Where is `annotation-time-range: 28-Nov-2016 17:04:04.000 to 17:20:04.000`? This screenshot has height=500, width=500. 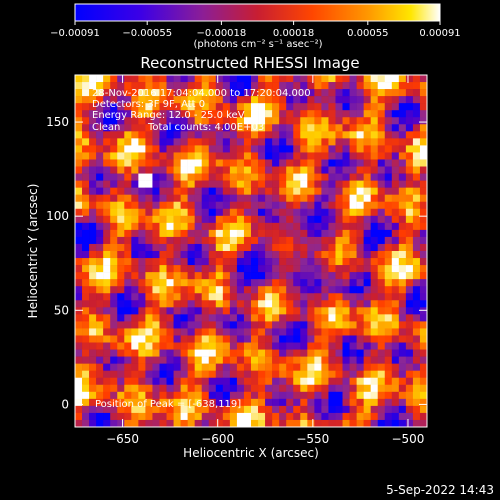
annotation-time-range: 28-Nov-2016 17:04:04.000 to 17:20:04.000 is located at coordinates (201, 93).